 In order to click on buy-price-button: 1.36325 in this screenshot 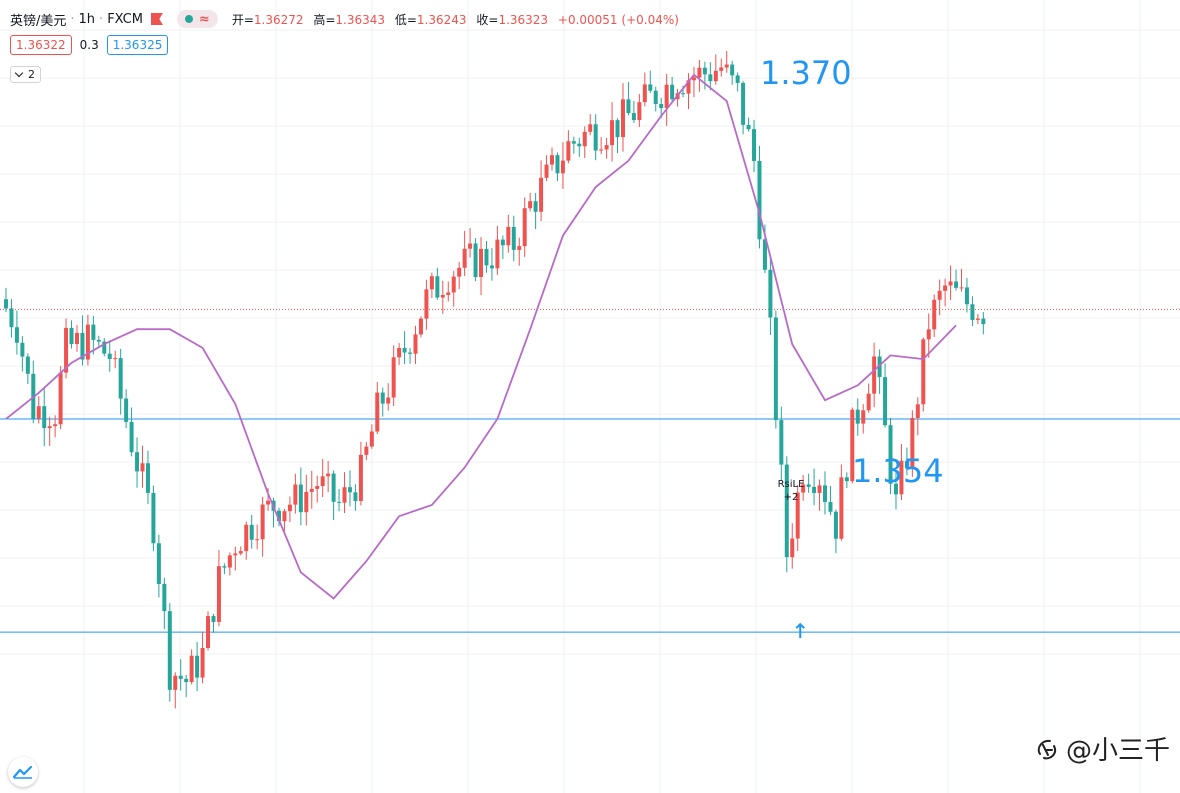, I will do `click(137, 45)`.